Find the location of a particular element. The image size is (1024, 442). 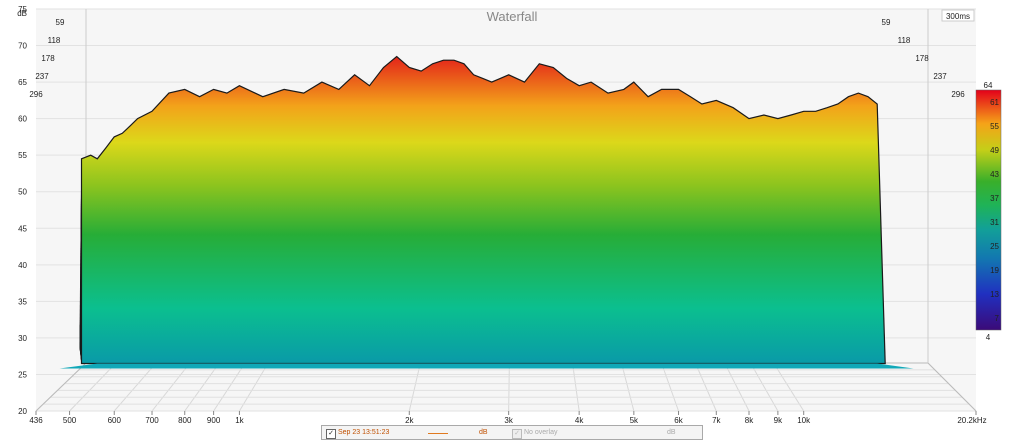

y-tick-label: 70 is located at coordinates (22, 46).